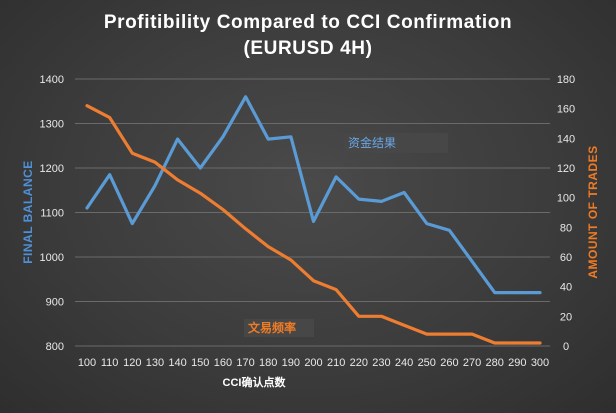 This screenshot has width=616, height=413. Describe the element at coordinates (336, 363) in the screenshot. I see `x-tick-label-210: 210` at that location.